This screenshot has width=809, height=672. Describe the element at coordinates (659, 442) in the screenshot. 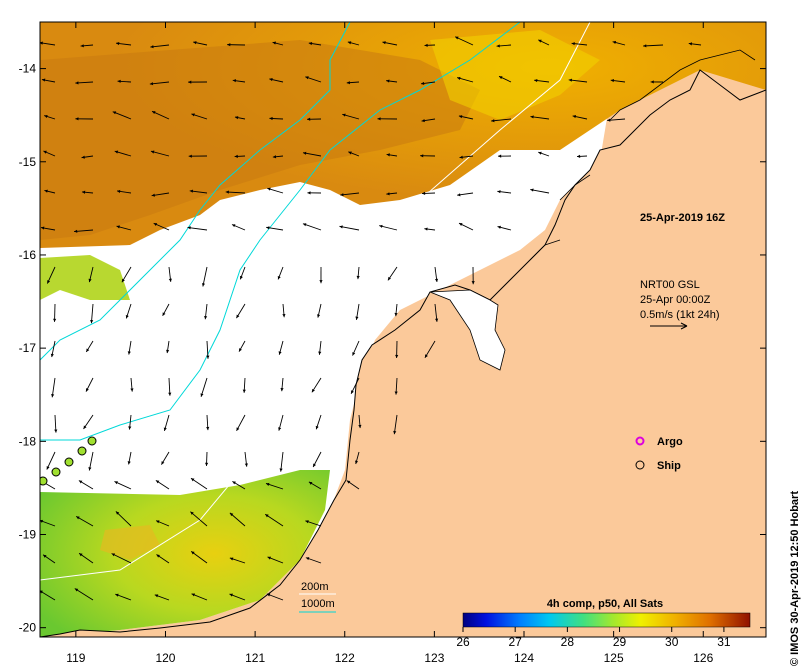

I see `argo-legend: Argo` at that location.